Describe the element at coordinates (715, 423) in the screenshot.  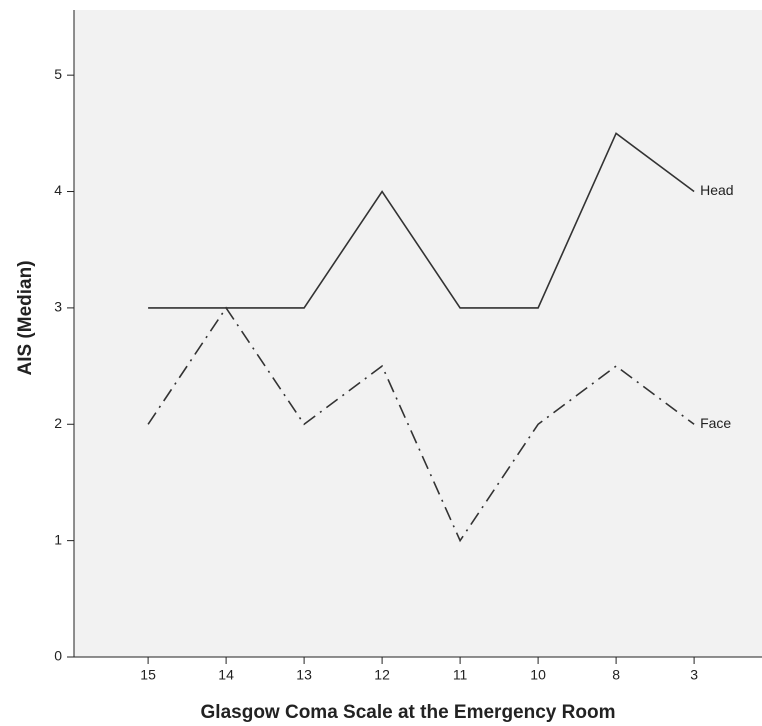
I see `series-label: Face` at that location.